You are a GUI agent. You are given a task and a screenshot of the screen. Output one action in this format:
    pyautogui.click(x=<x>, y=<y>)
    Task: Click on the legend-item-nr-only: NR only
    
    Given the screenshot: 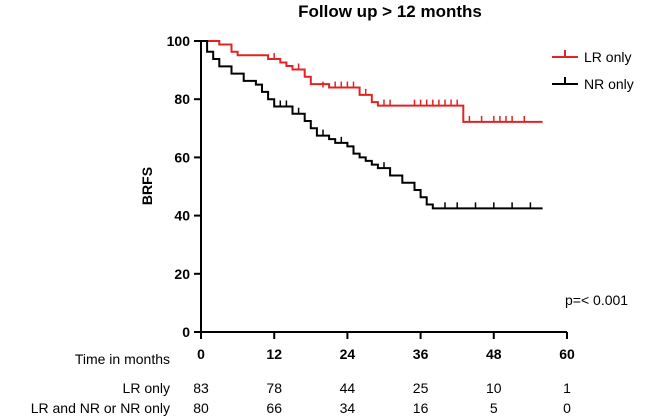 What is the action you would take?
    pyautogui.click(x=593, y=84)
    